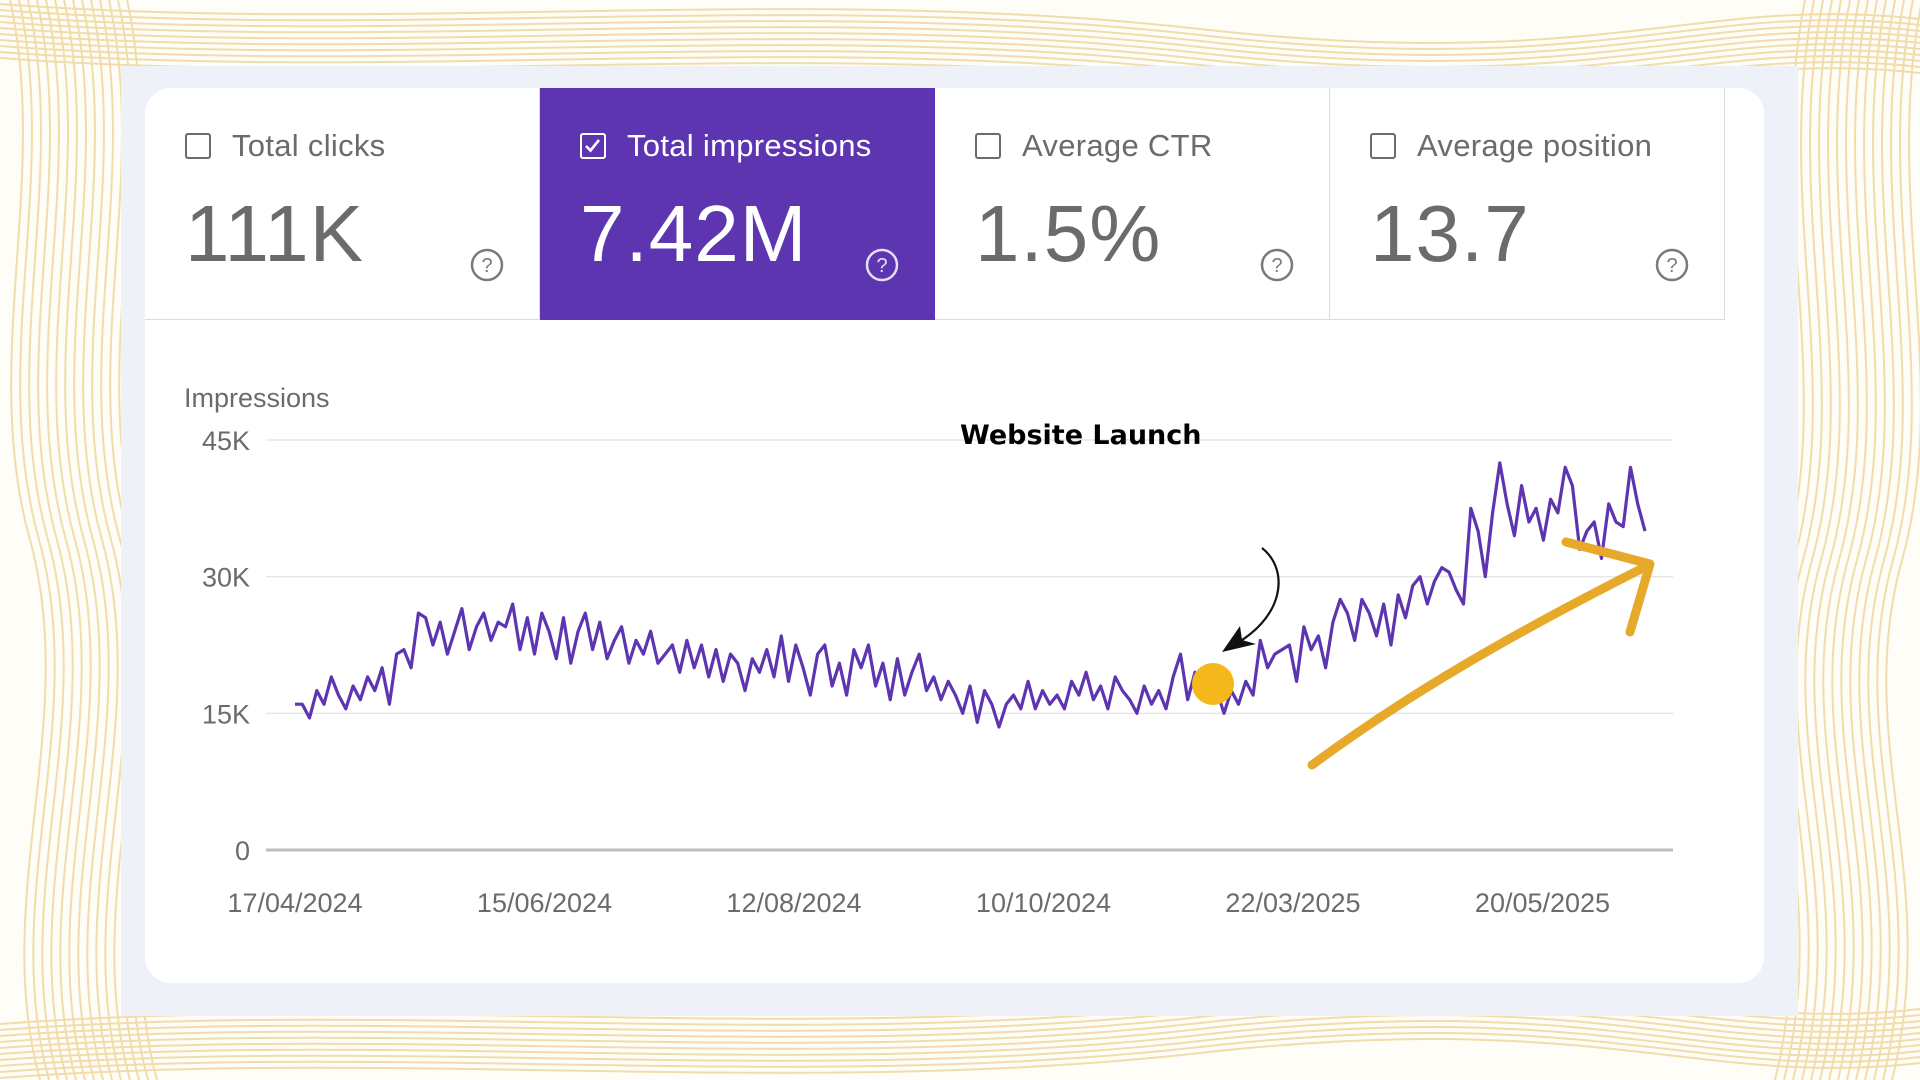 The height and width of the screenshot is (1080, 1920). I want to click on x-tick-label: 22/03/2025, so click(1292, 903).